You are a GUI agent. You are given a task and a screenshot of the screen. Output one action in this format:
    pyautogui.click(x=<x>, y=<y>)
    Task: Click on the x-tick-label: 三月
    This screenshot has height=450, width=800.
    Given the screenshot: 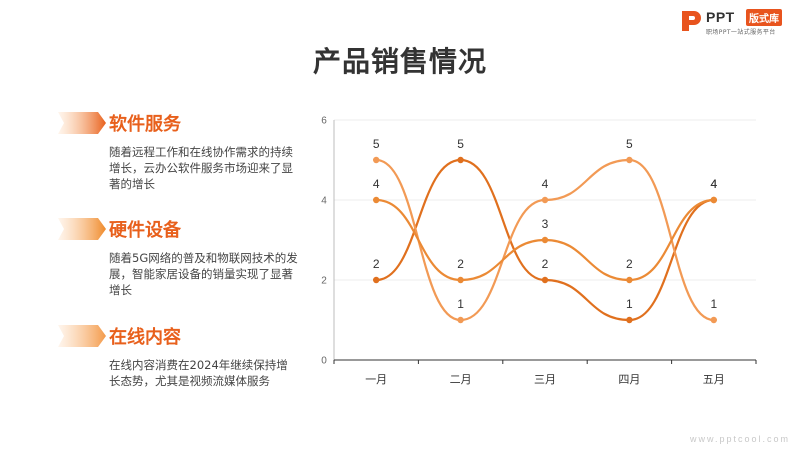 What is the action you would take?
    pyautogui.click(x=545, y=379)
    